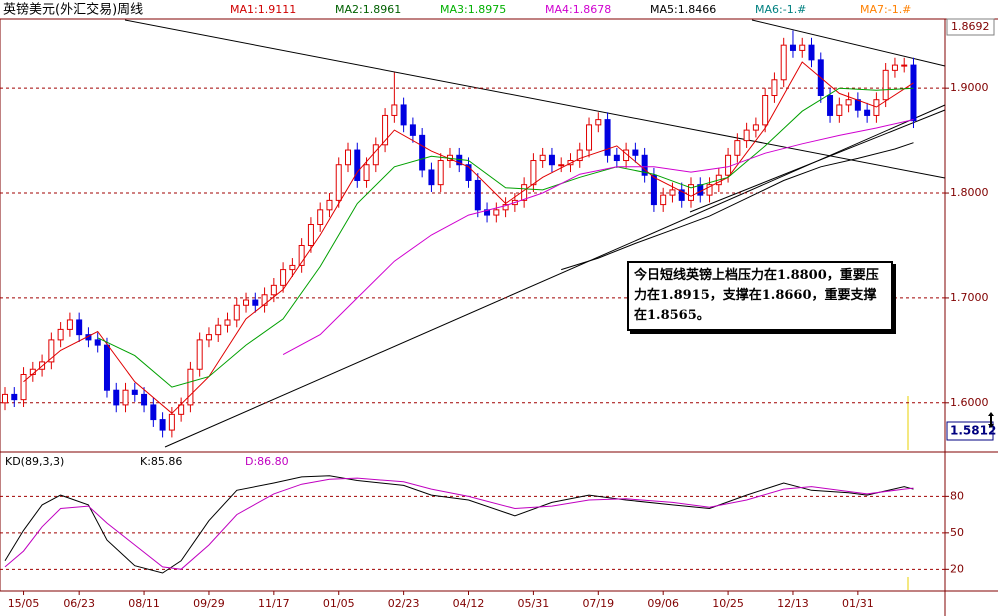 The width and height of the screenshot is (998, 616). Describe the element at coordinates (683, 9) in the screenshot. I see `legend-entry: MA5:1.8466` at that location.